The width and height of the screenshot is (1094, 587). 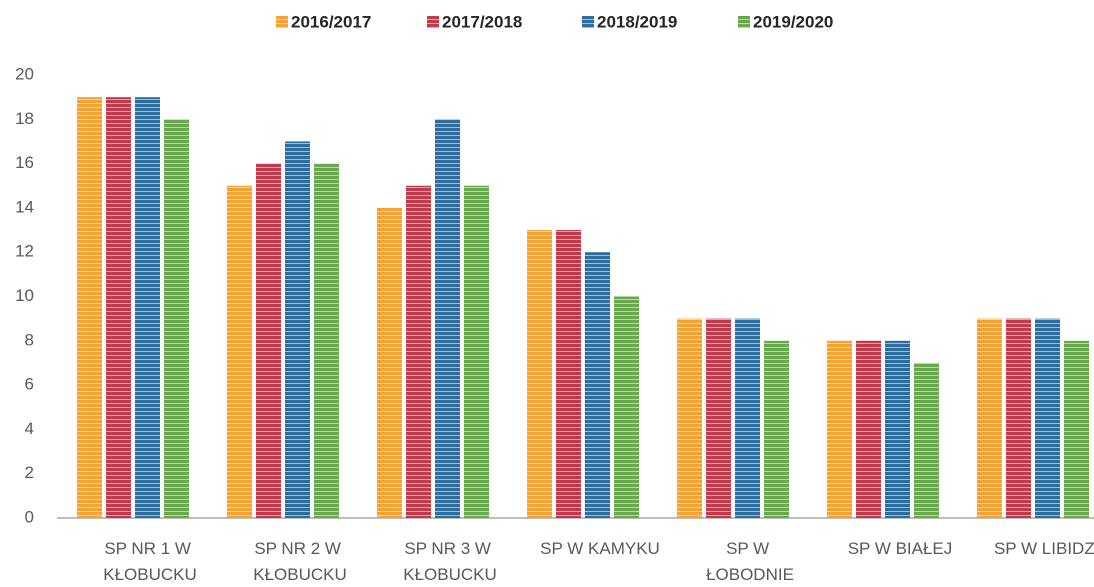 What do you see at coordinates (750, 561) in the screenshot?
I see `x-tick-label: SP W ŁOBODNIE` at bounding box center [750, 561].